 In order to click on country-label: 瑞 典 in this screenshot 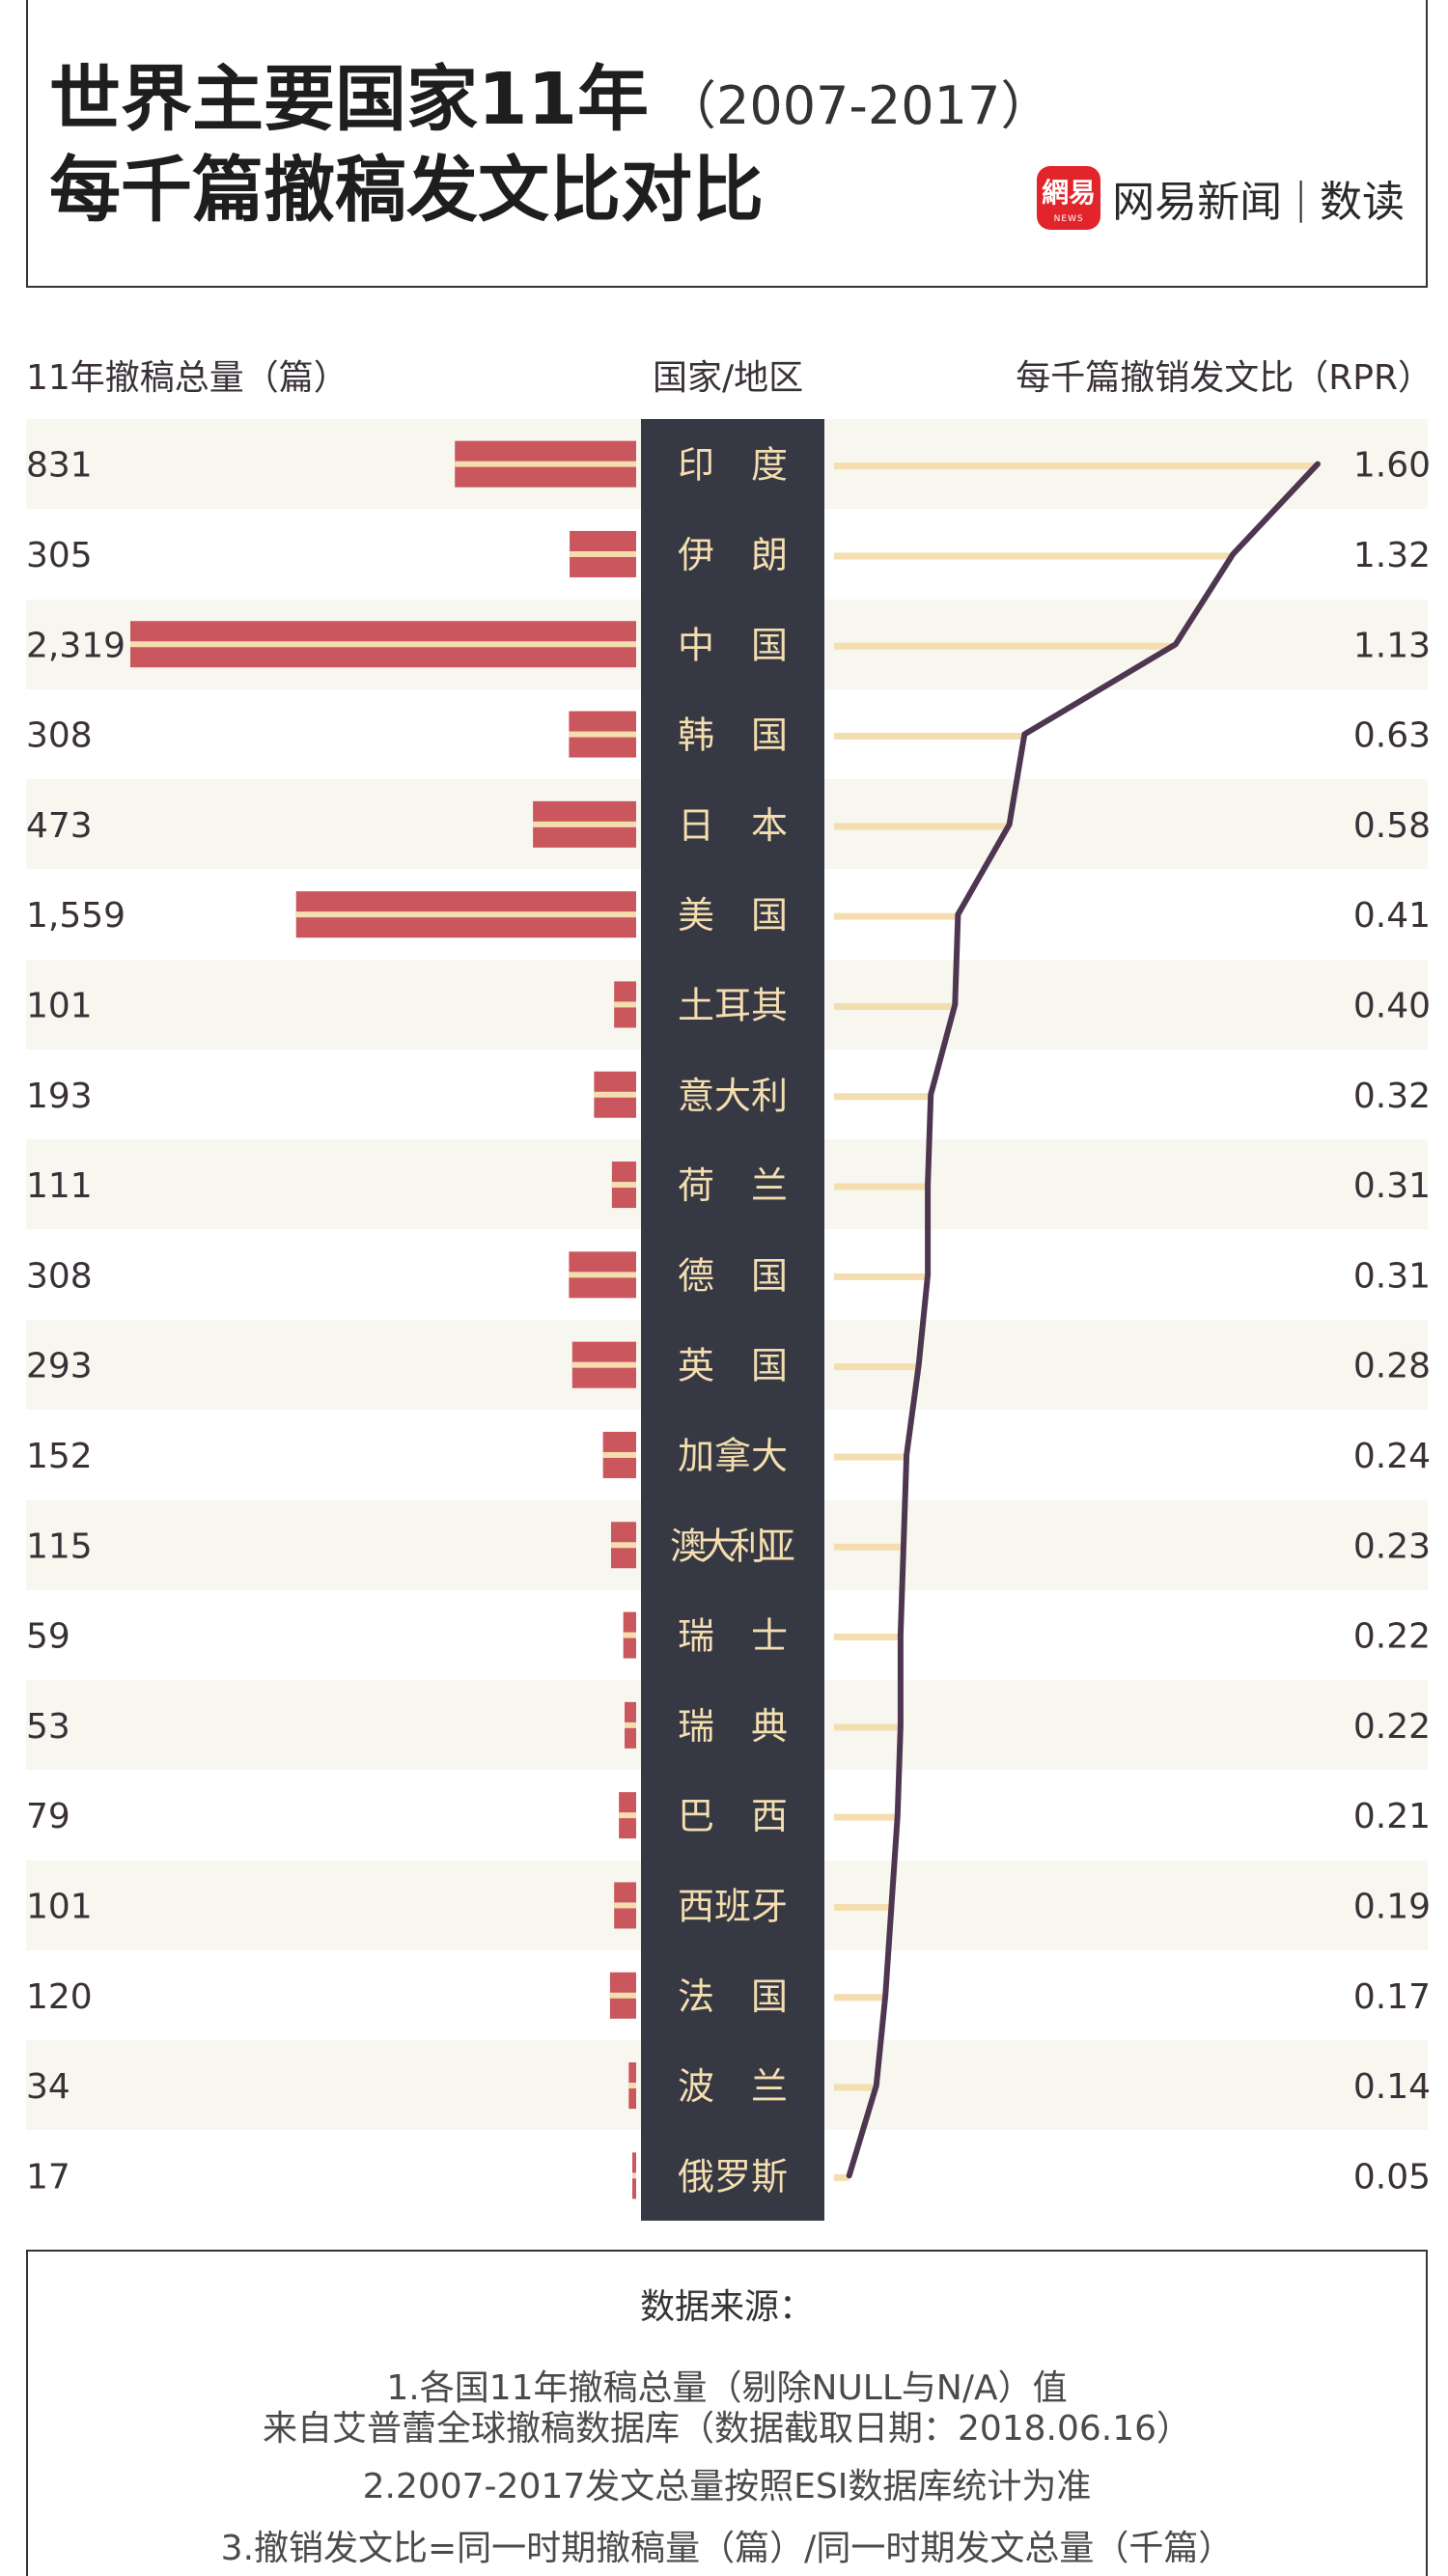, I will do `click(733, 1727)`.